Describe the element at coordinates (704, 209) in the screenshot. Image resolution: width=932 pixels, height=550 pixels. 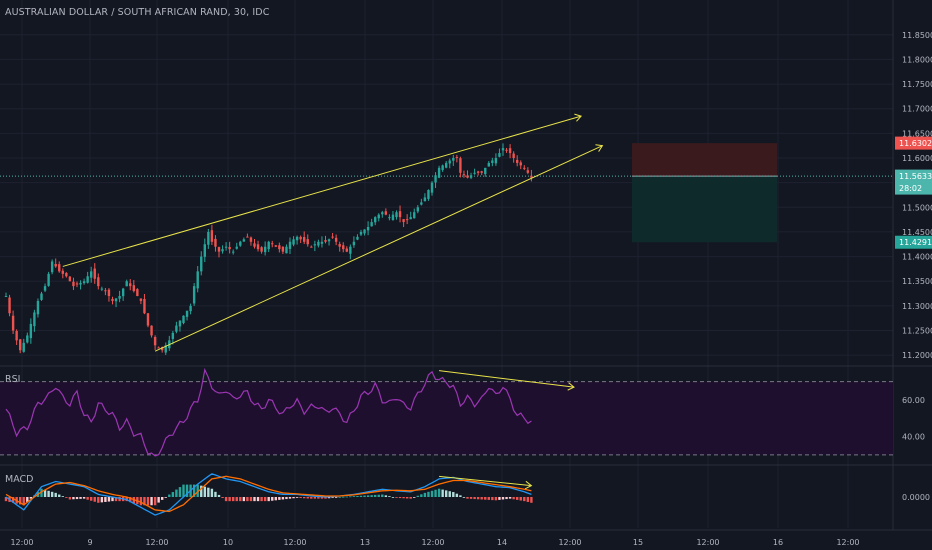
I see `take-profit-zone` at that location.